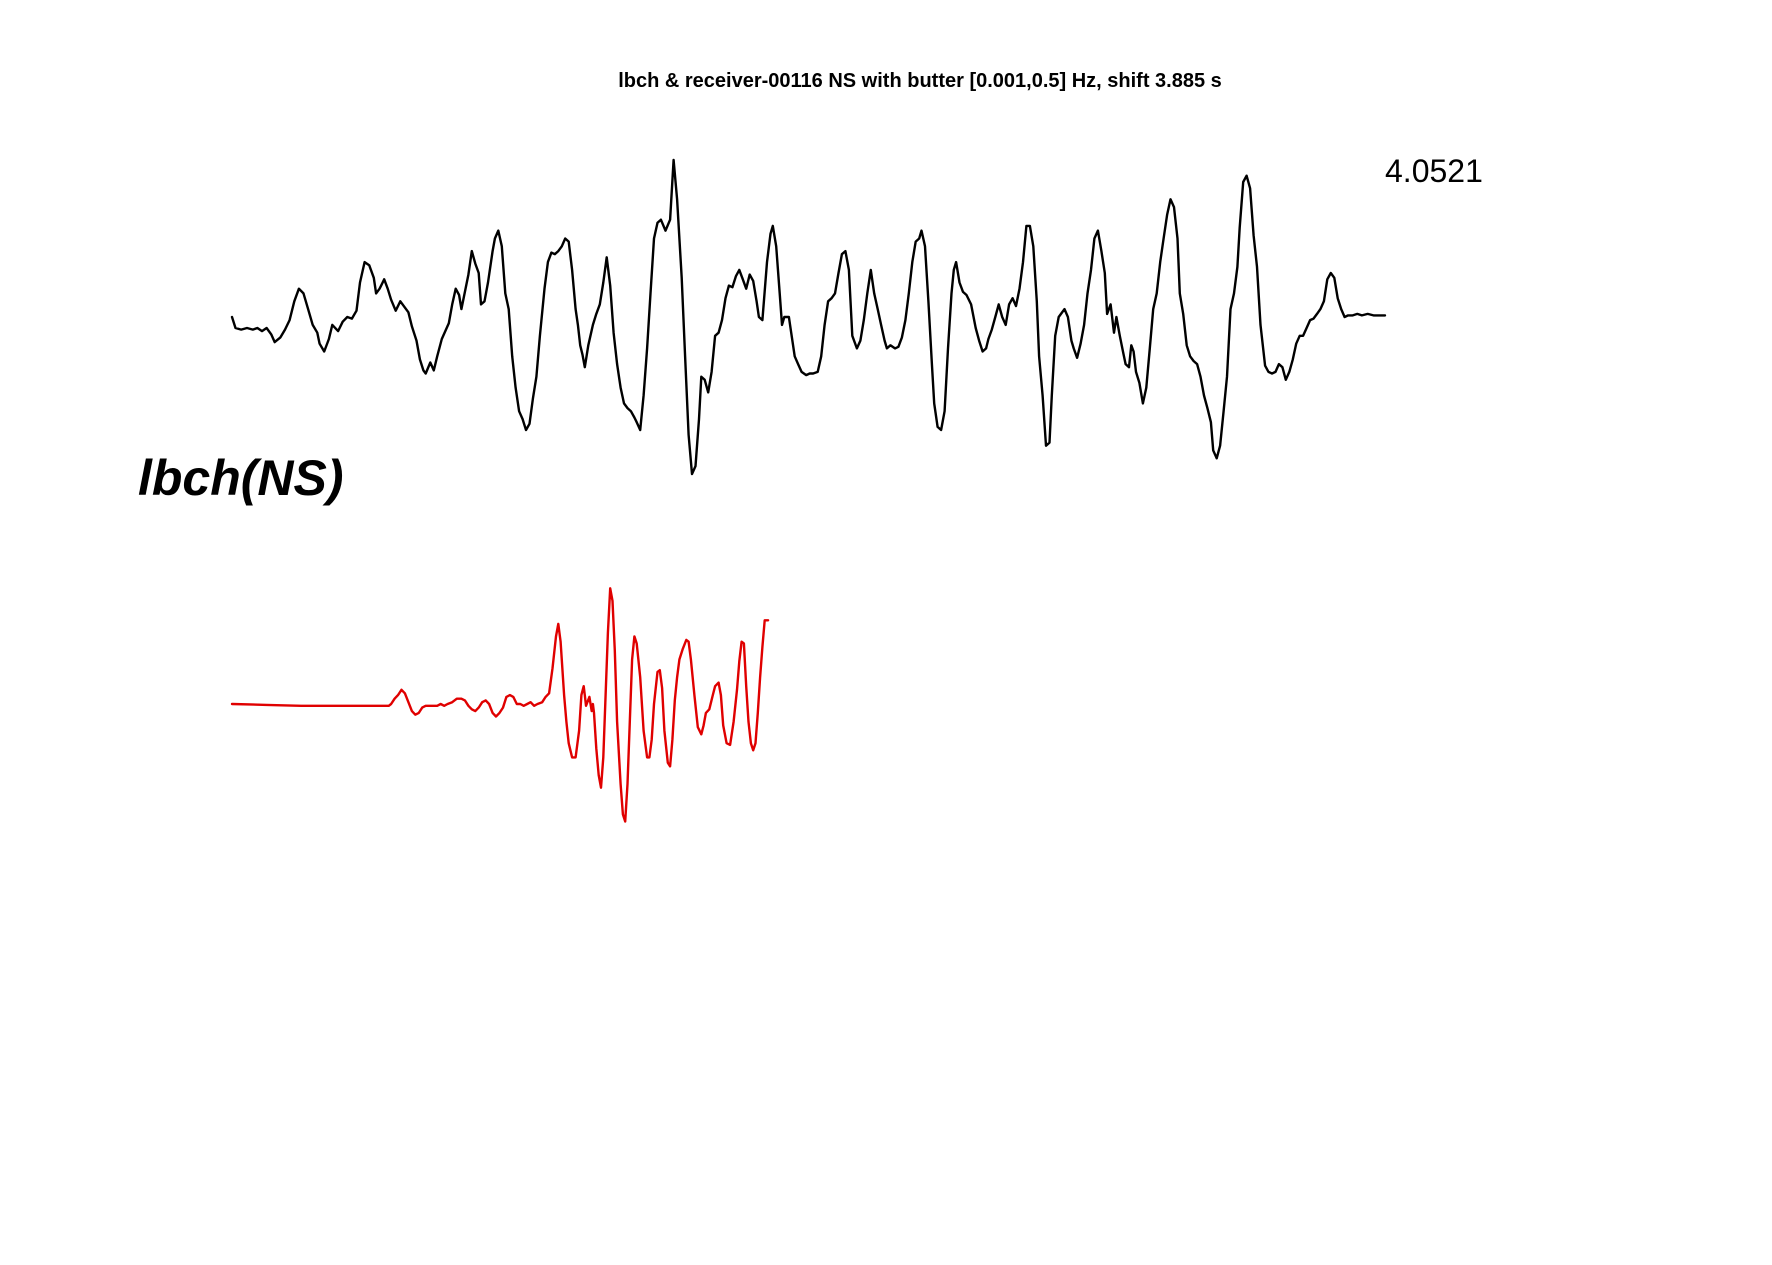  I want to click on station-label: lbch(NS), so click(241, 478).